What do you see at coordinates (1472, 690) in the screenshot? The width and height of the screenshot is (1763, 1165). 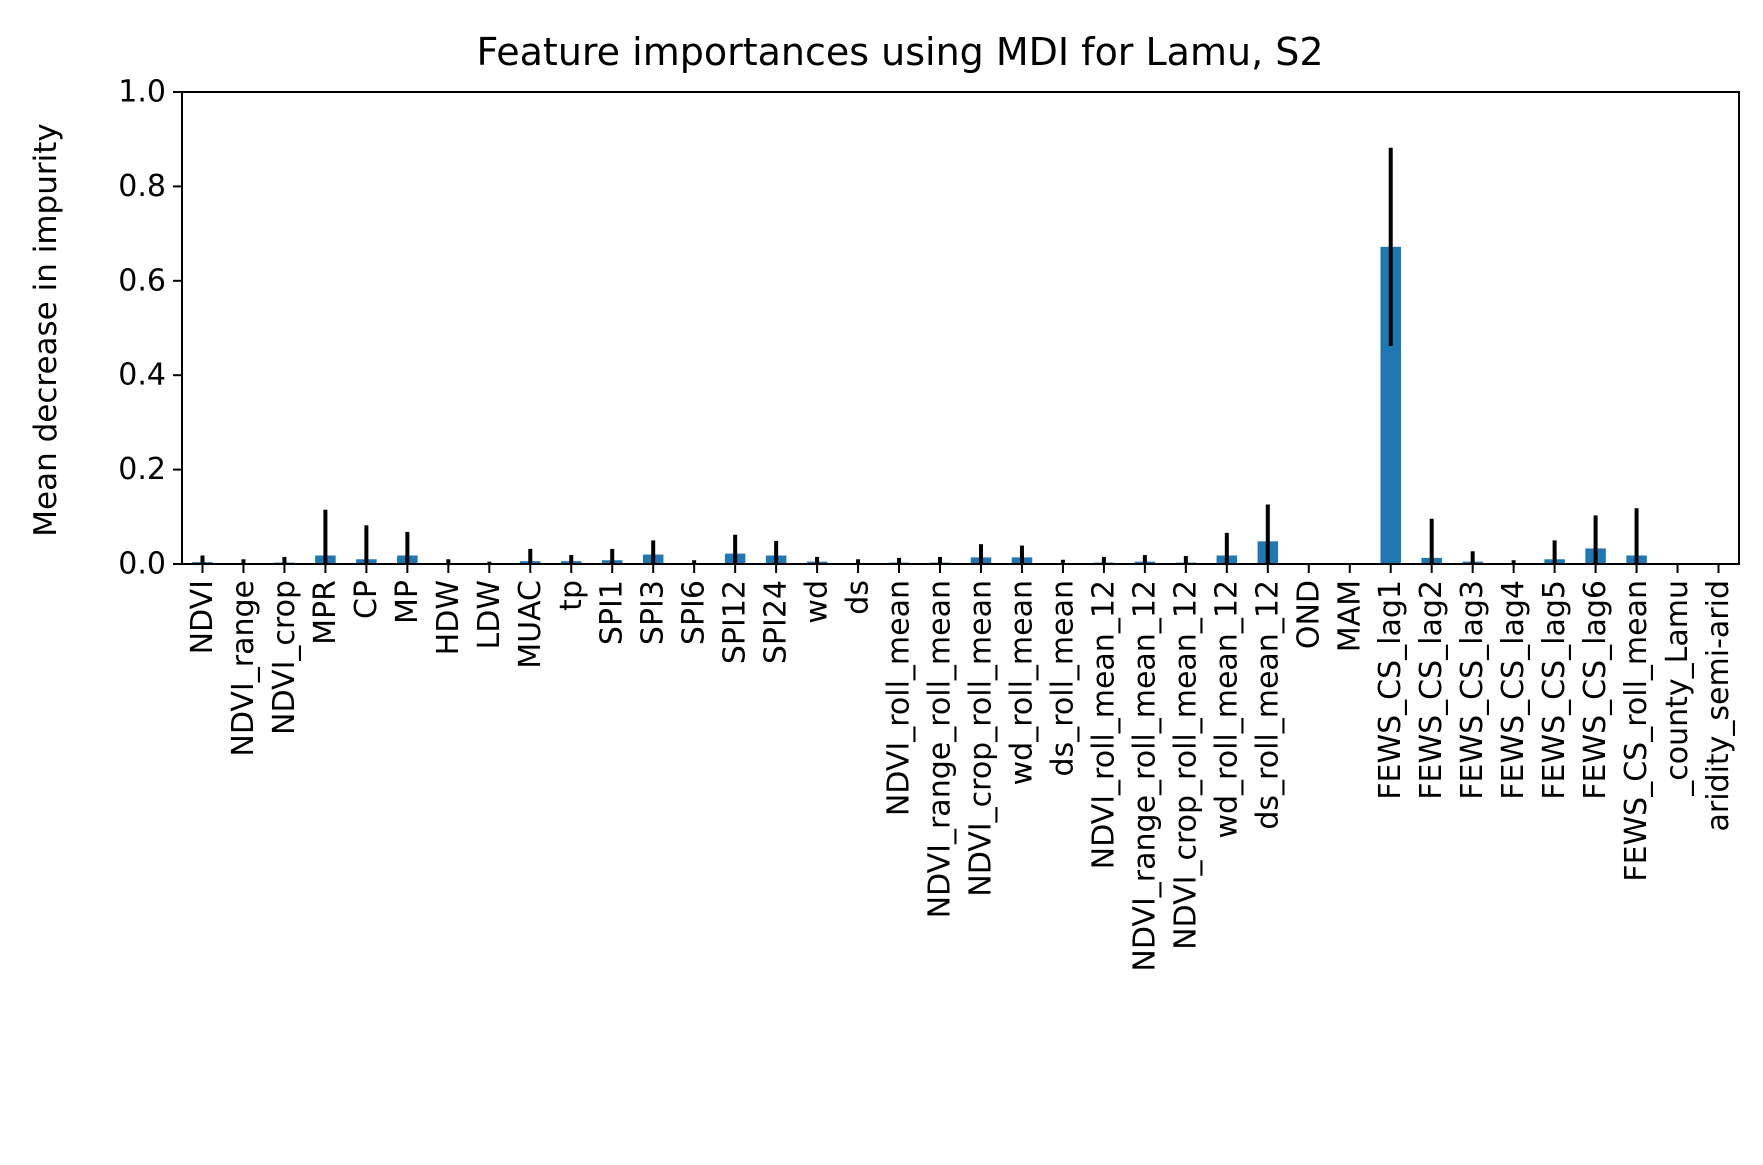 I see `x-tick-label: FEWS_CS_lag3` at bounding box center [1472, 690].